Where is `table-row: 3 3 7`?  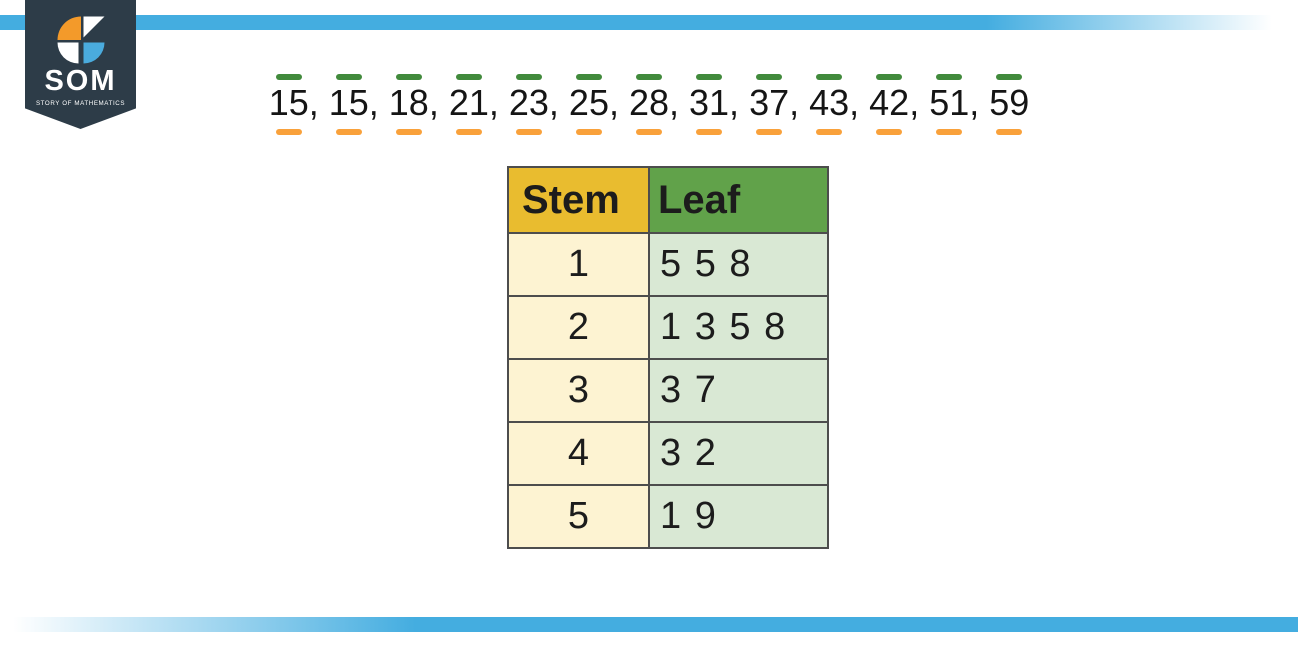 table-row: 3 3 7 is located at coordinates (668, 390).